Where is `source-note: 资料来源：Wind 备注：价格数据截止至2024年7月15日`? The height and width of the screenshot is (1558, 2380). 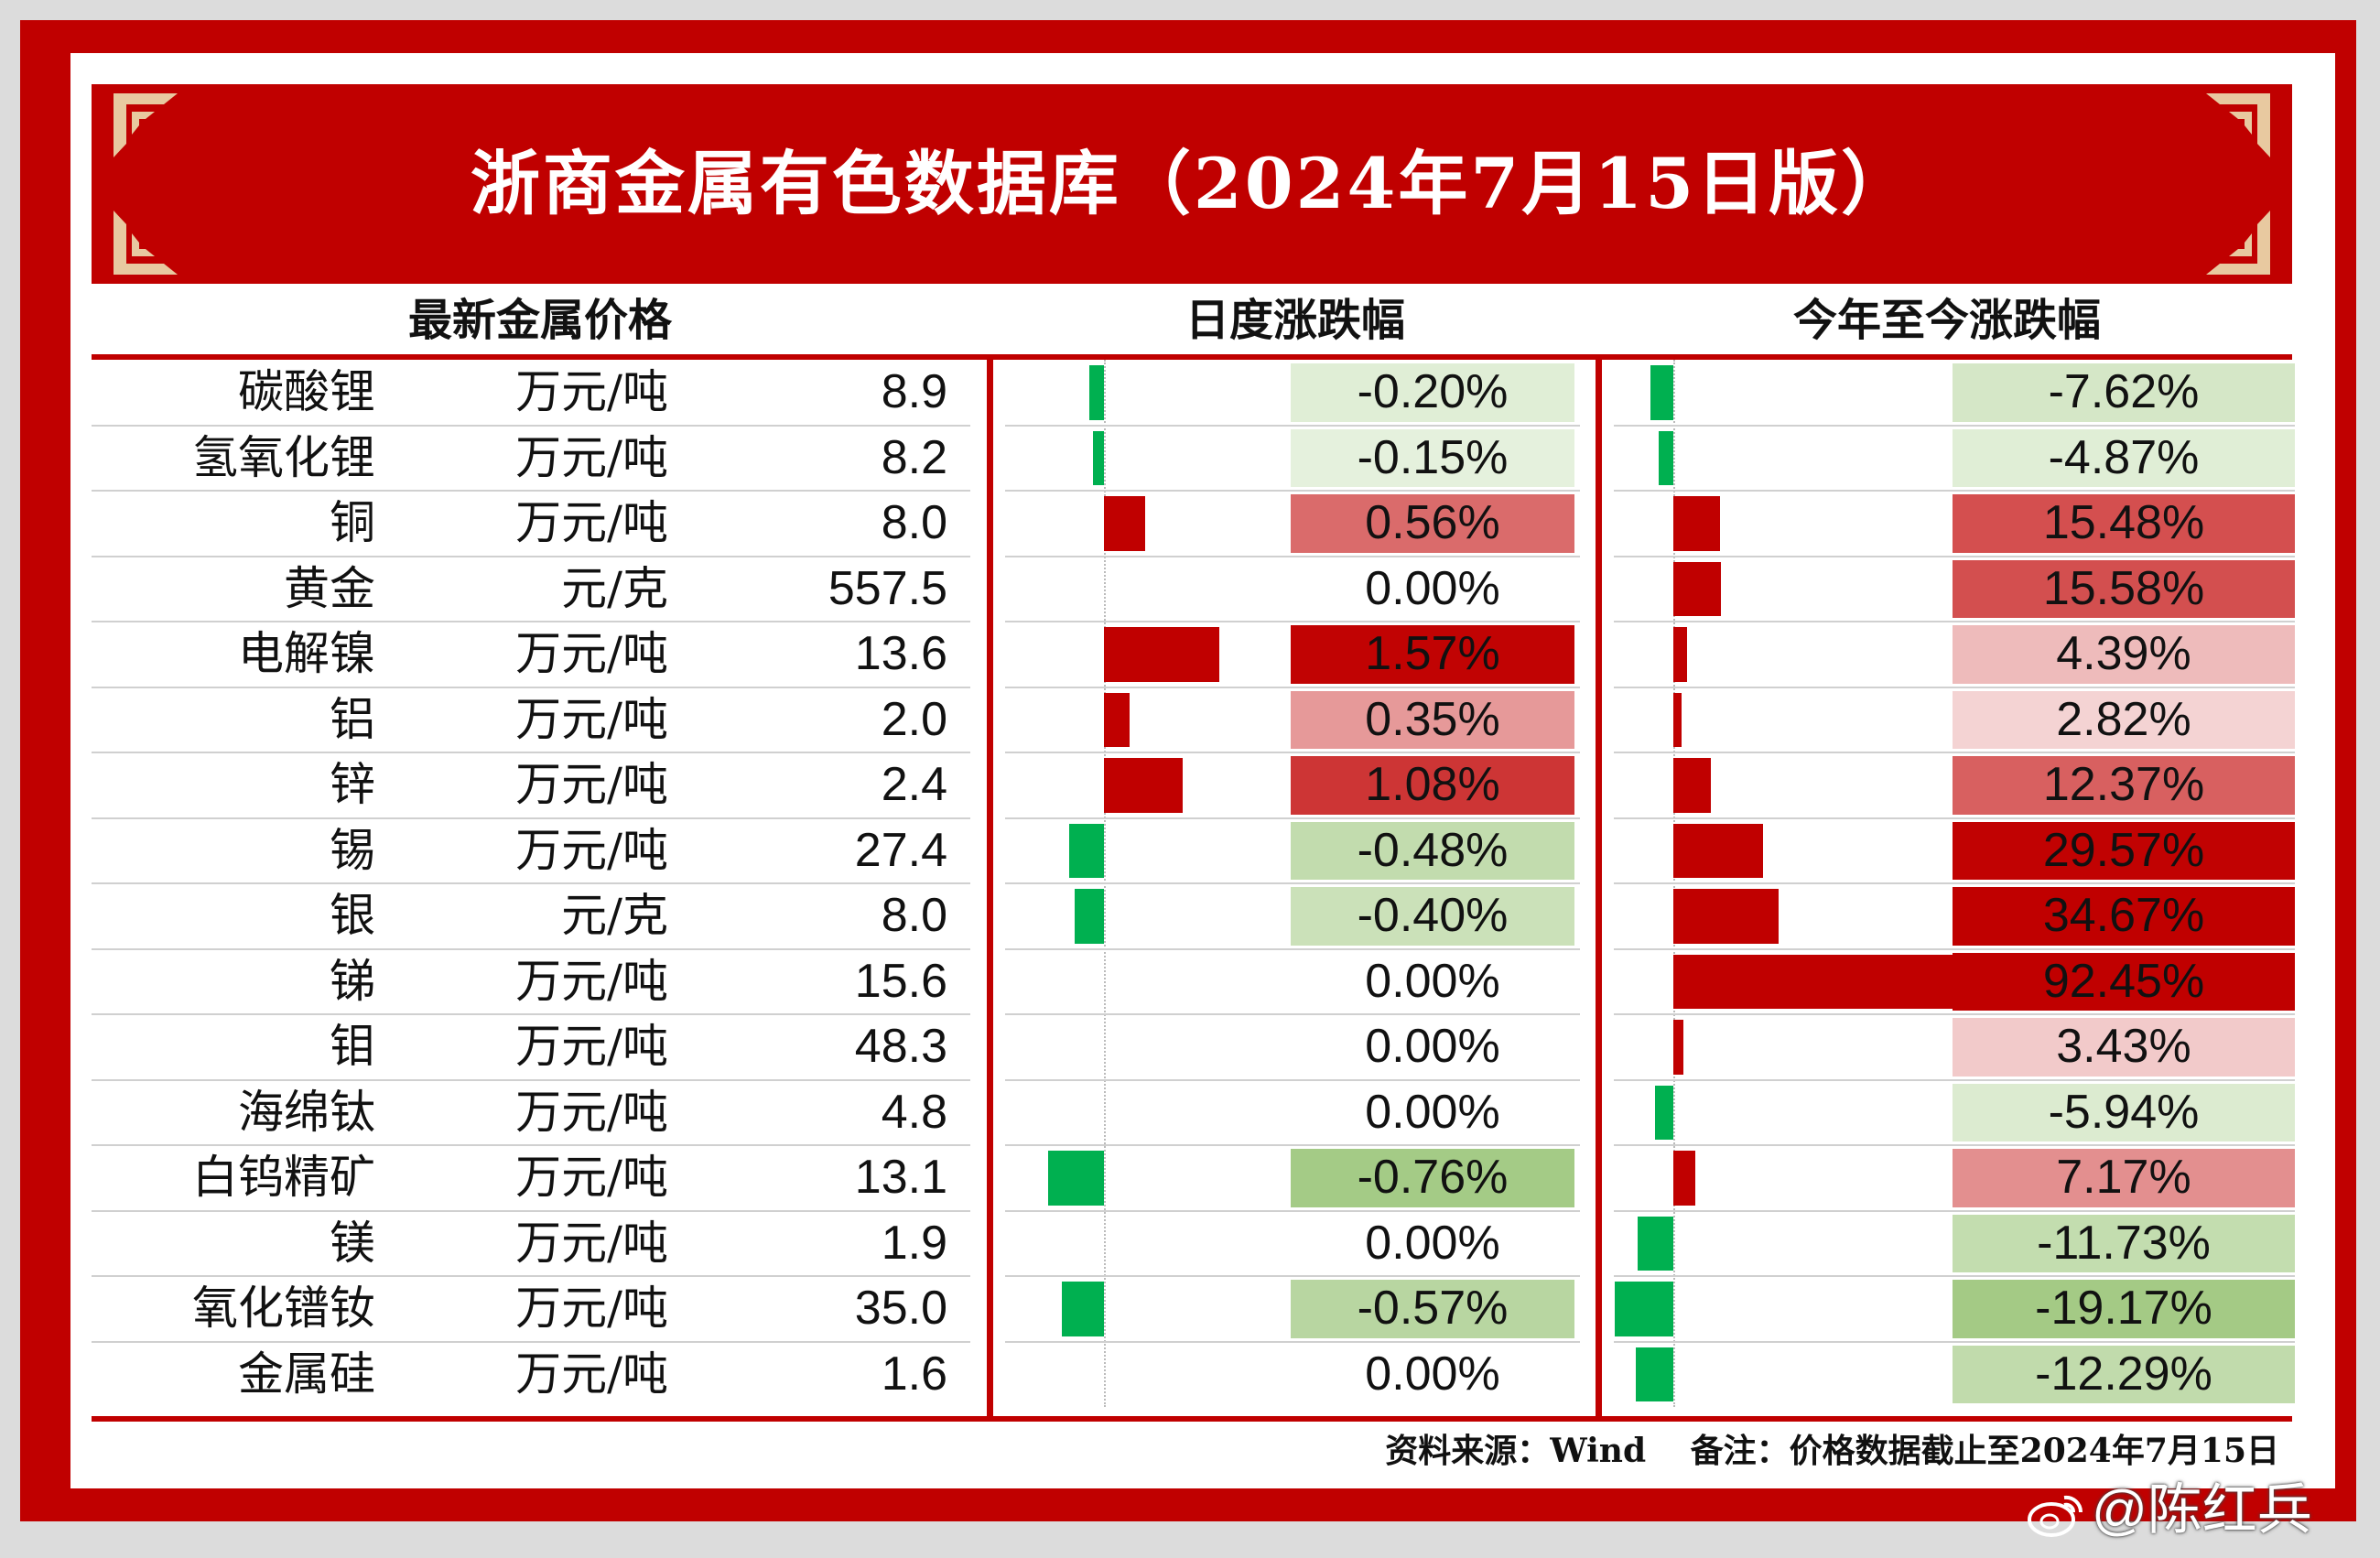
source-note: 资料来源：Wind 备注：价格数据截止至2024年7月15日 is located at coordinates (1832, 1451).